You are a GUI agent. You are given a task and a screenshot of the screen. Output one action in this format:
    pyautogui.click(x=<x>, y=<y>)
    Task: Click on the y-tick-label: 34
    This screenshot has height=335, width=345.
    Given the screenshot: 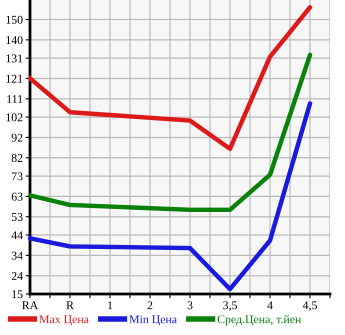 What is the action you would take?
    pyautogui.click(x=17, y=256)
    